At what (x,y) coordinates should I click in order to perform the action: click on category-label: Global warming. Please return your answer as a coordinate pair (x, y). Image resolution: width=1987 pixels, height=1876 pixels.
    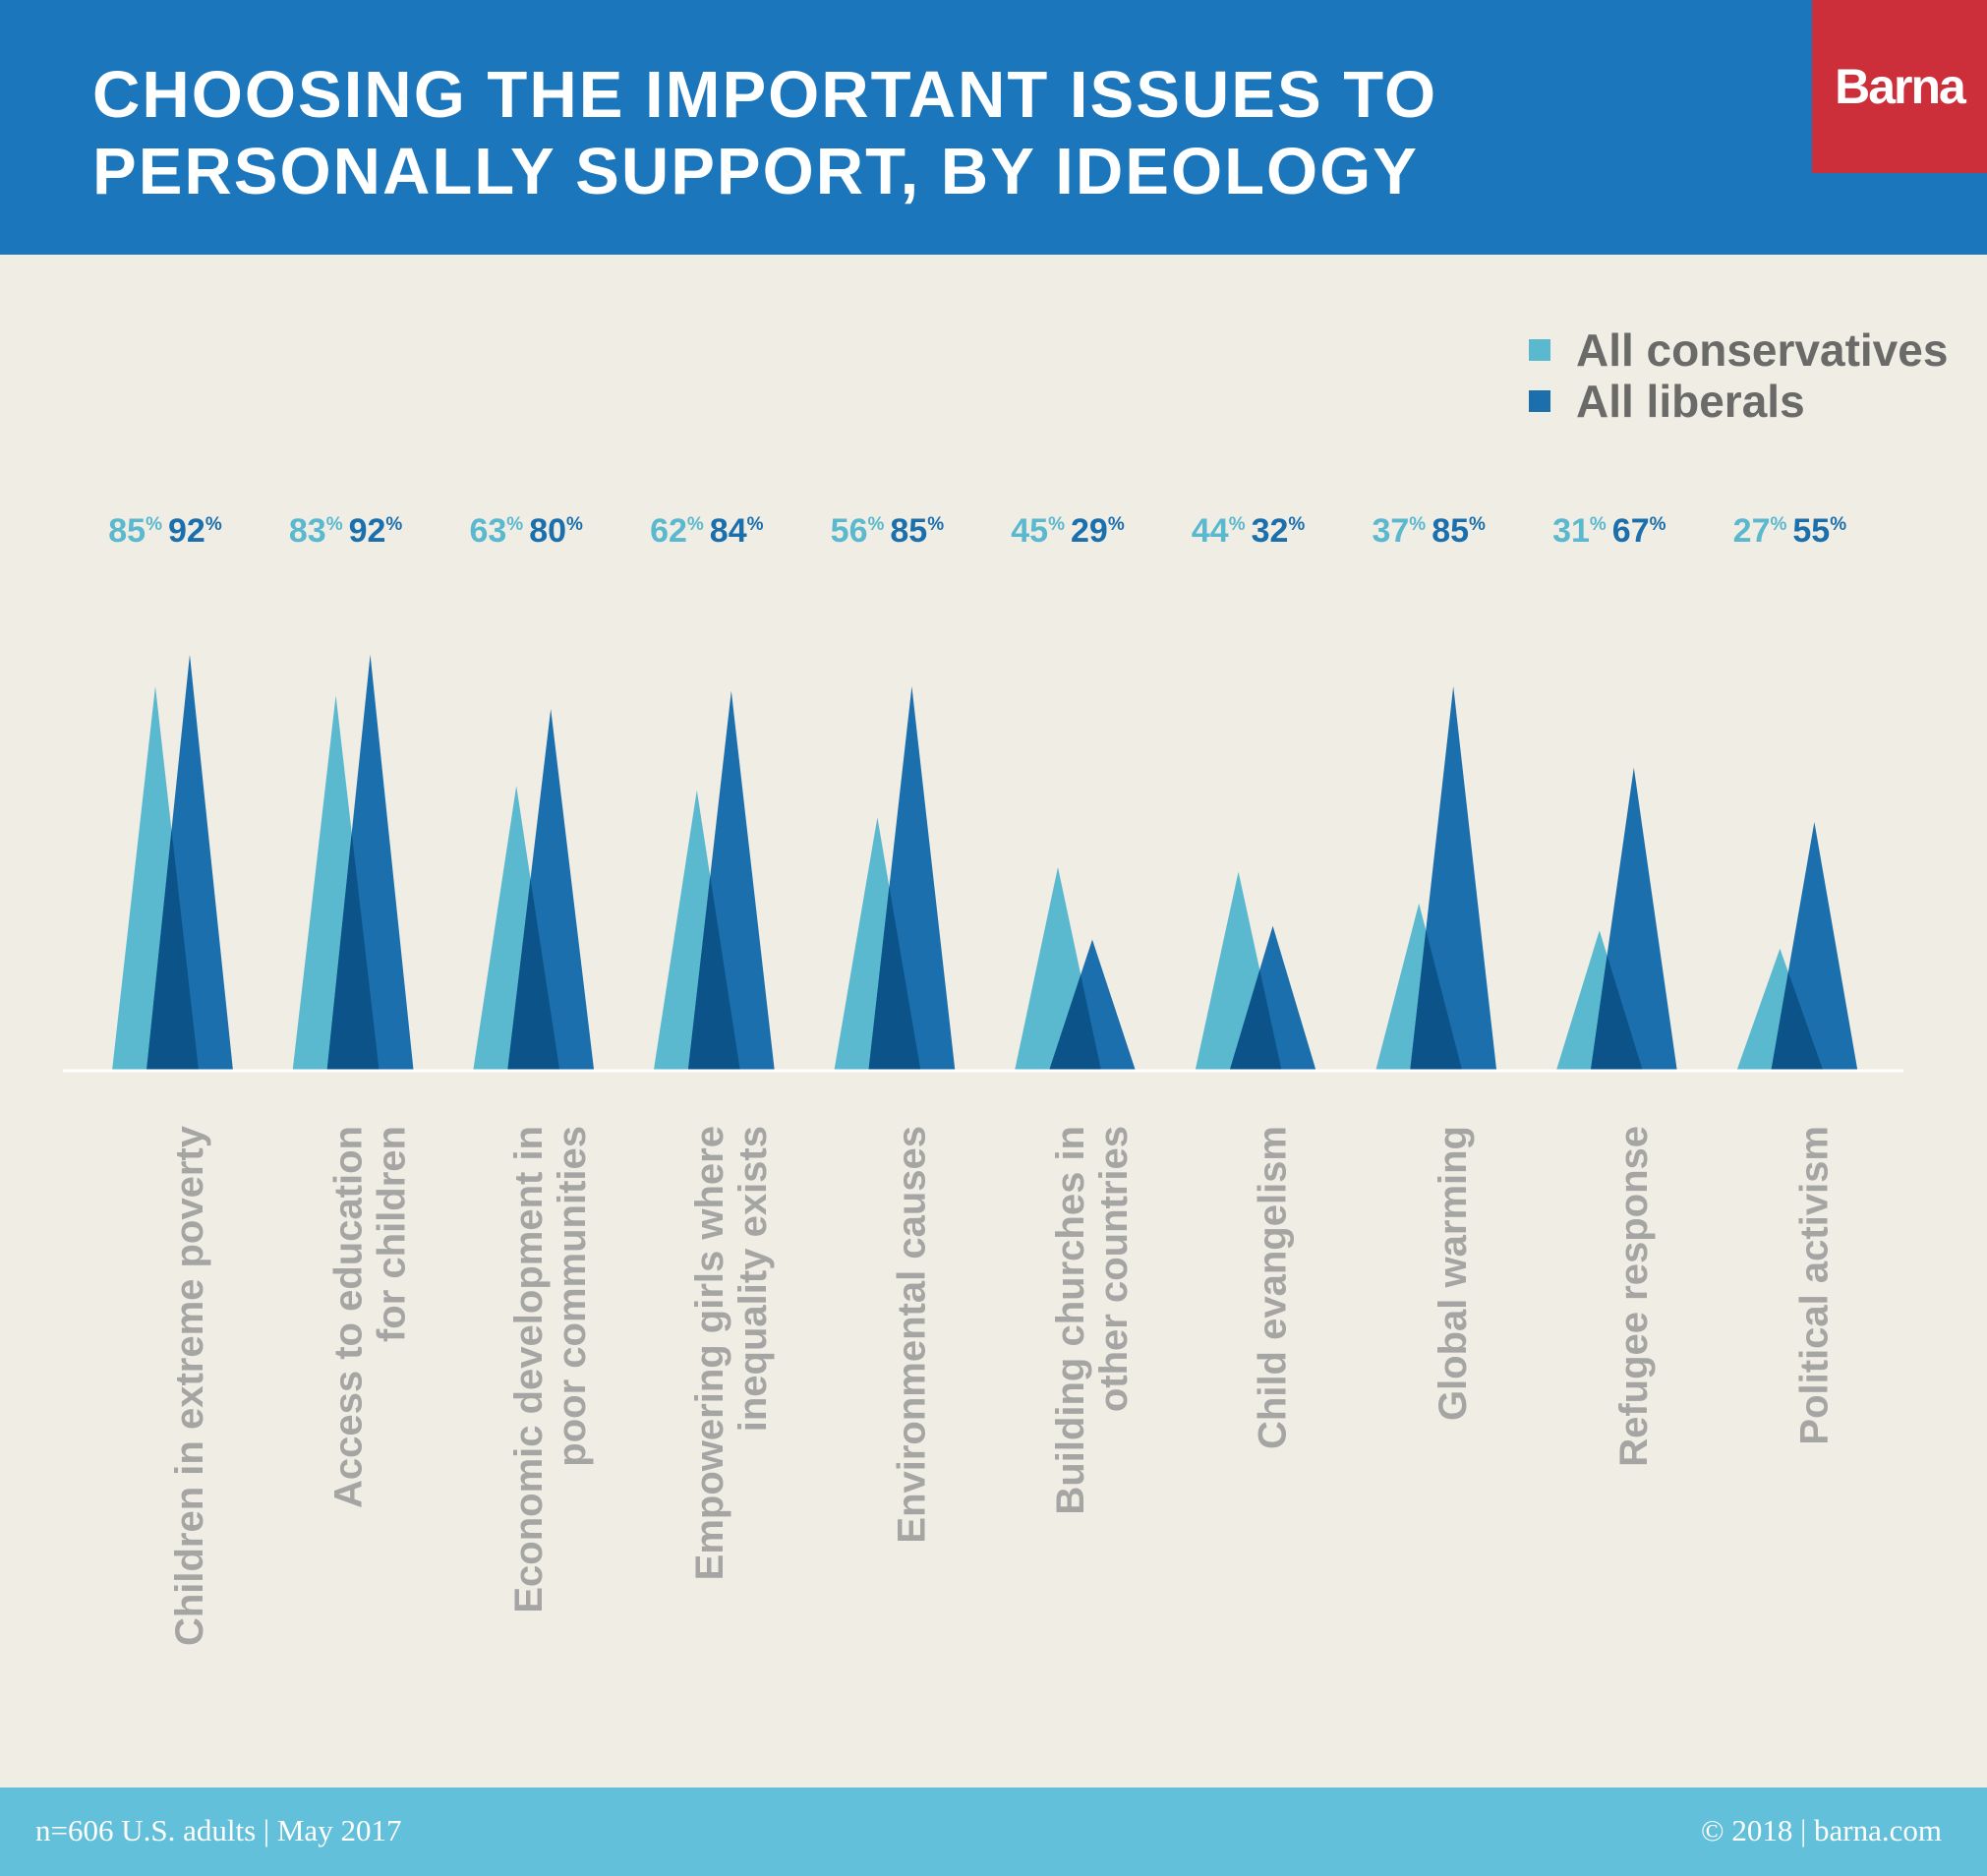
    Looking at the image, I should click on (1453, 1274).